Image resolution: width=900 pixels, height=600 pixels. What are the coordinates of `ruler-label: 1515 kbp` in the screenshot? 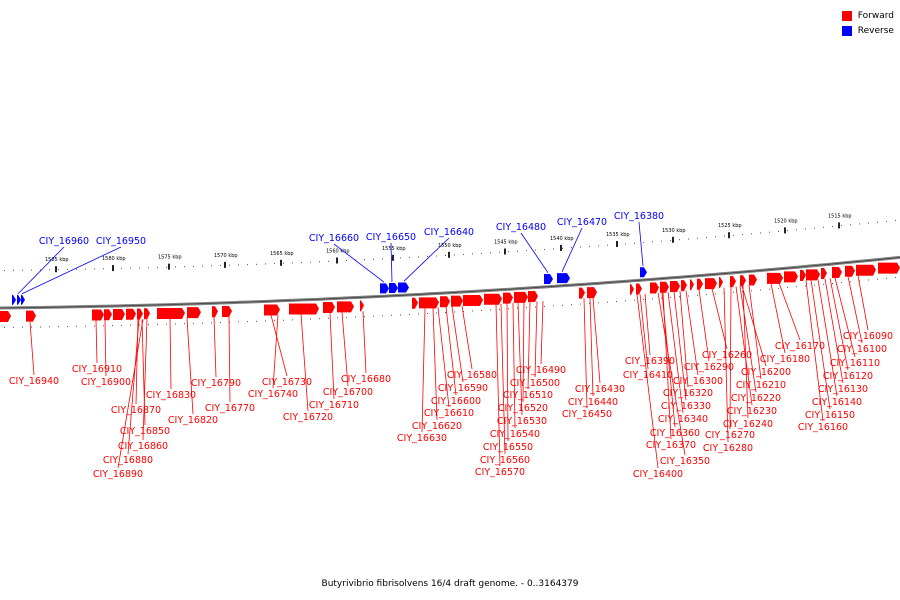 It's located at (840, 216).